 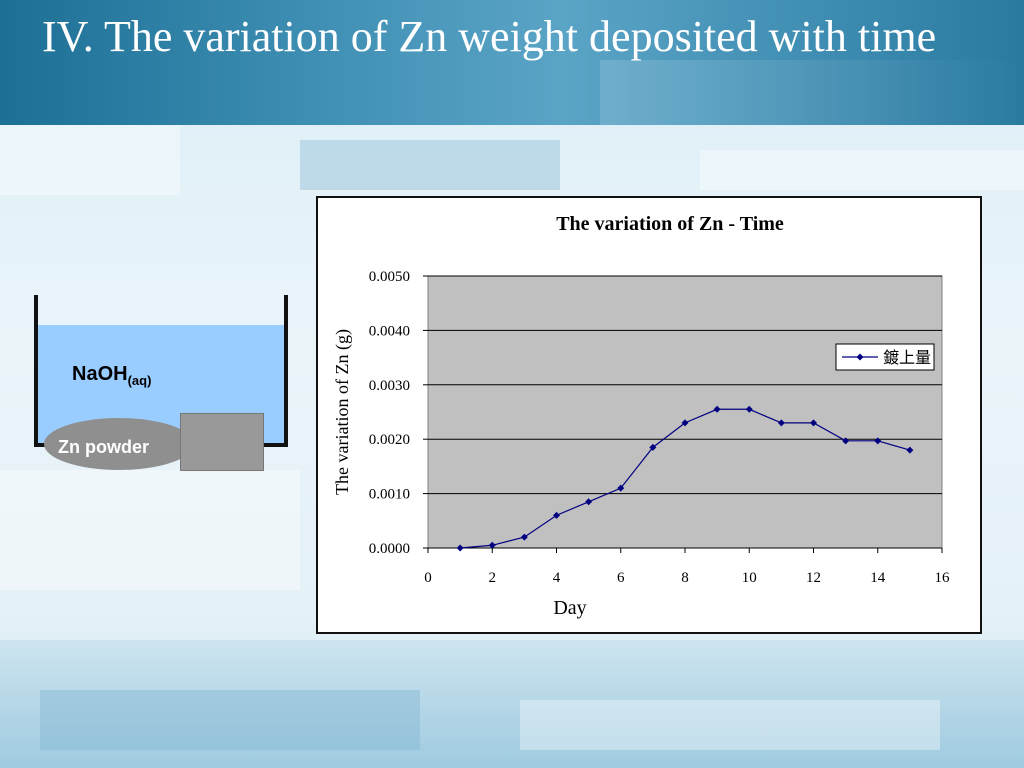 What do you see at coordinates (569, 608) in the screenshot?
I see `x-axis-label: Day` at bounding box center [569, 608].